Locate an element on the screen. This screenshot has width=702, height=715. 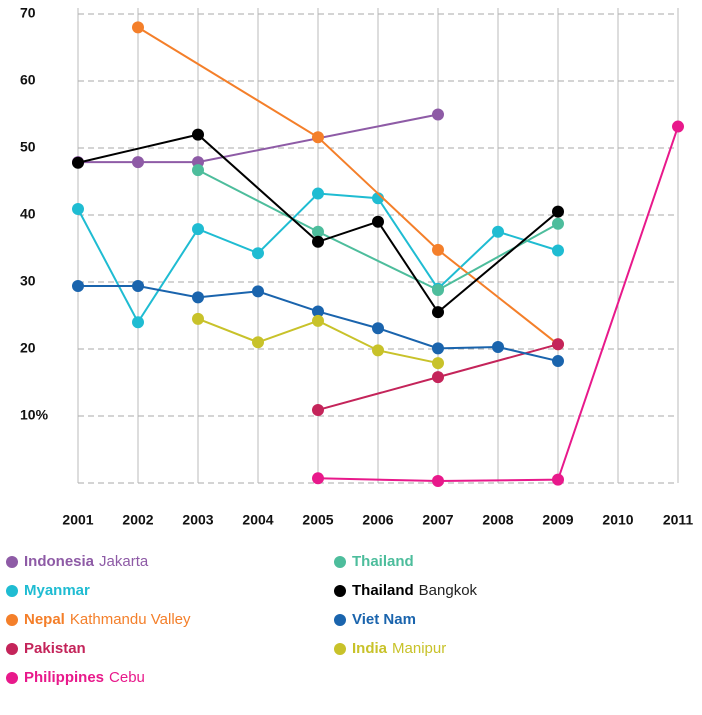
legend-entry: Pakistan is located at coordinates (55, 648).